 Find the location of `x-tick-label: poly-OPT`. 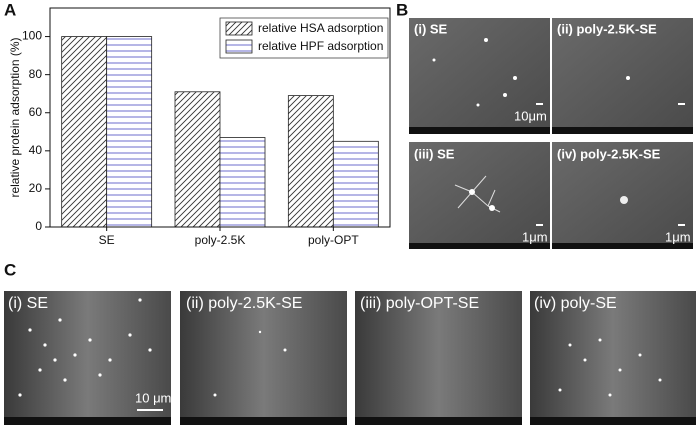

x-tick-label: poly-OPT is located at coordinates (333, 240).